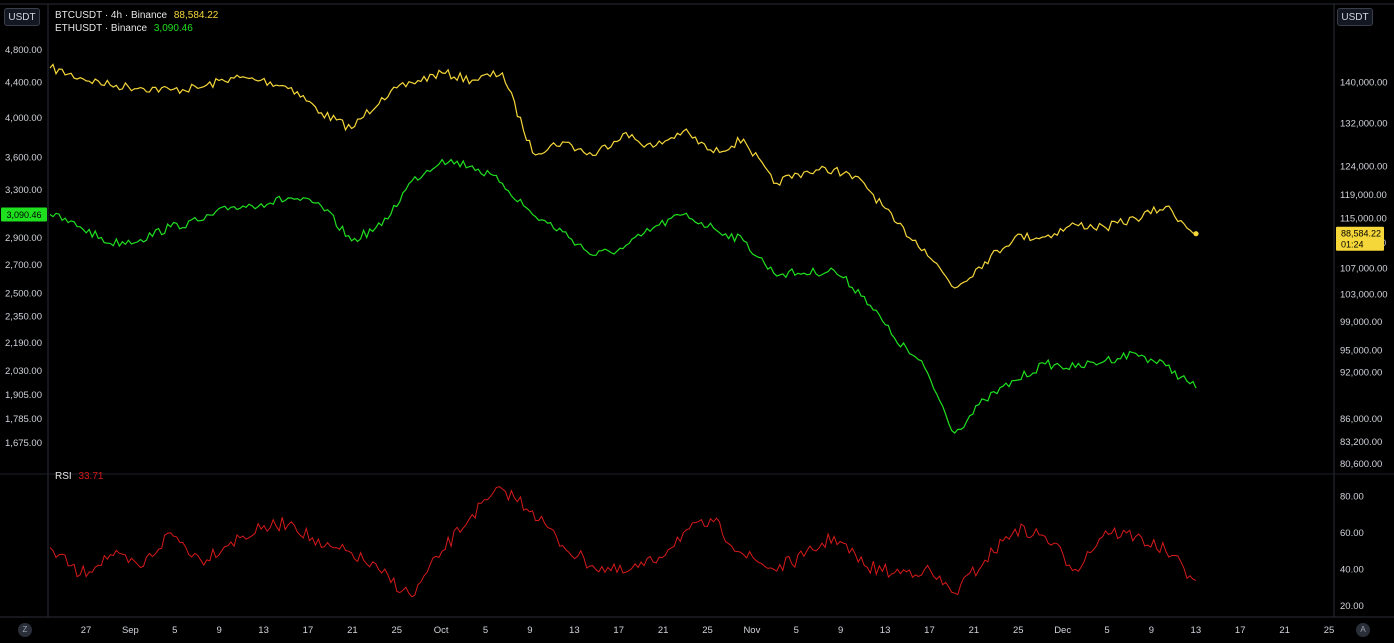 The height and width of the screenshot is (643, 1394). I want to click on left-axis-tick-label: 2,900.00, so click(23, 238).